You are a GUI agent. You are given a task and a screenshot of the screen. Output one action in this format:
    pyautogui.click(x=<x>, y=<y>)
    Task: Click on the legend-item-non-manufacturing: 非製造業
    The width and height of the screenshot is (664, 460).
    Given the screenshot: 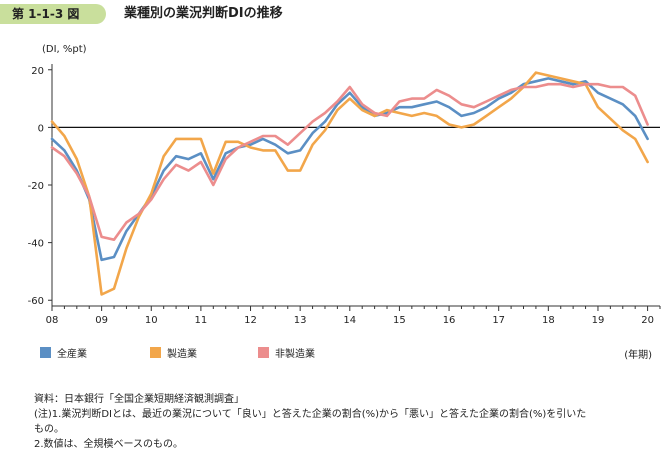 What is the action you would take?
    pyautogui.click(x=286, y=352)
    